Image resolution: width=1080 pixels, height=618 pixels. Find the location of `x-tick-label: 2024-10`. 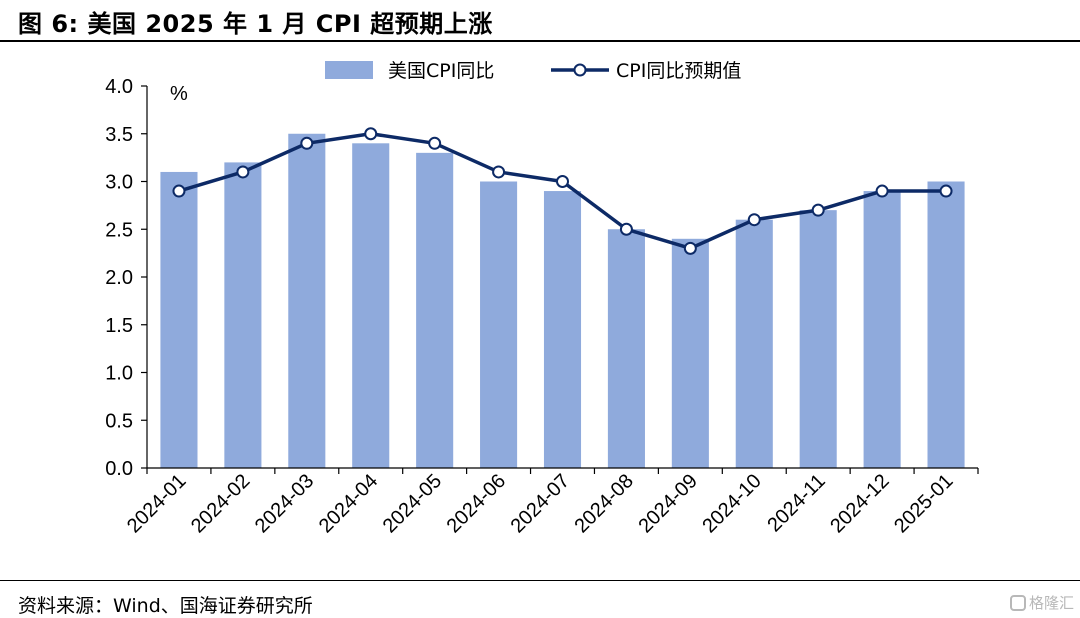

x-tick-label: 2024-10 is located at coordinates (731, 503).